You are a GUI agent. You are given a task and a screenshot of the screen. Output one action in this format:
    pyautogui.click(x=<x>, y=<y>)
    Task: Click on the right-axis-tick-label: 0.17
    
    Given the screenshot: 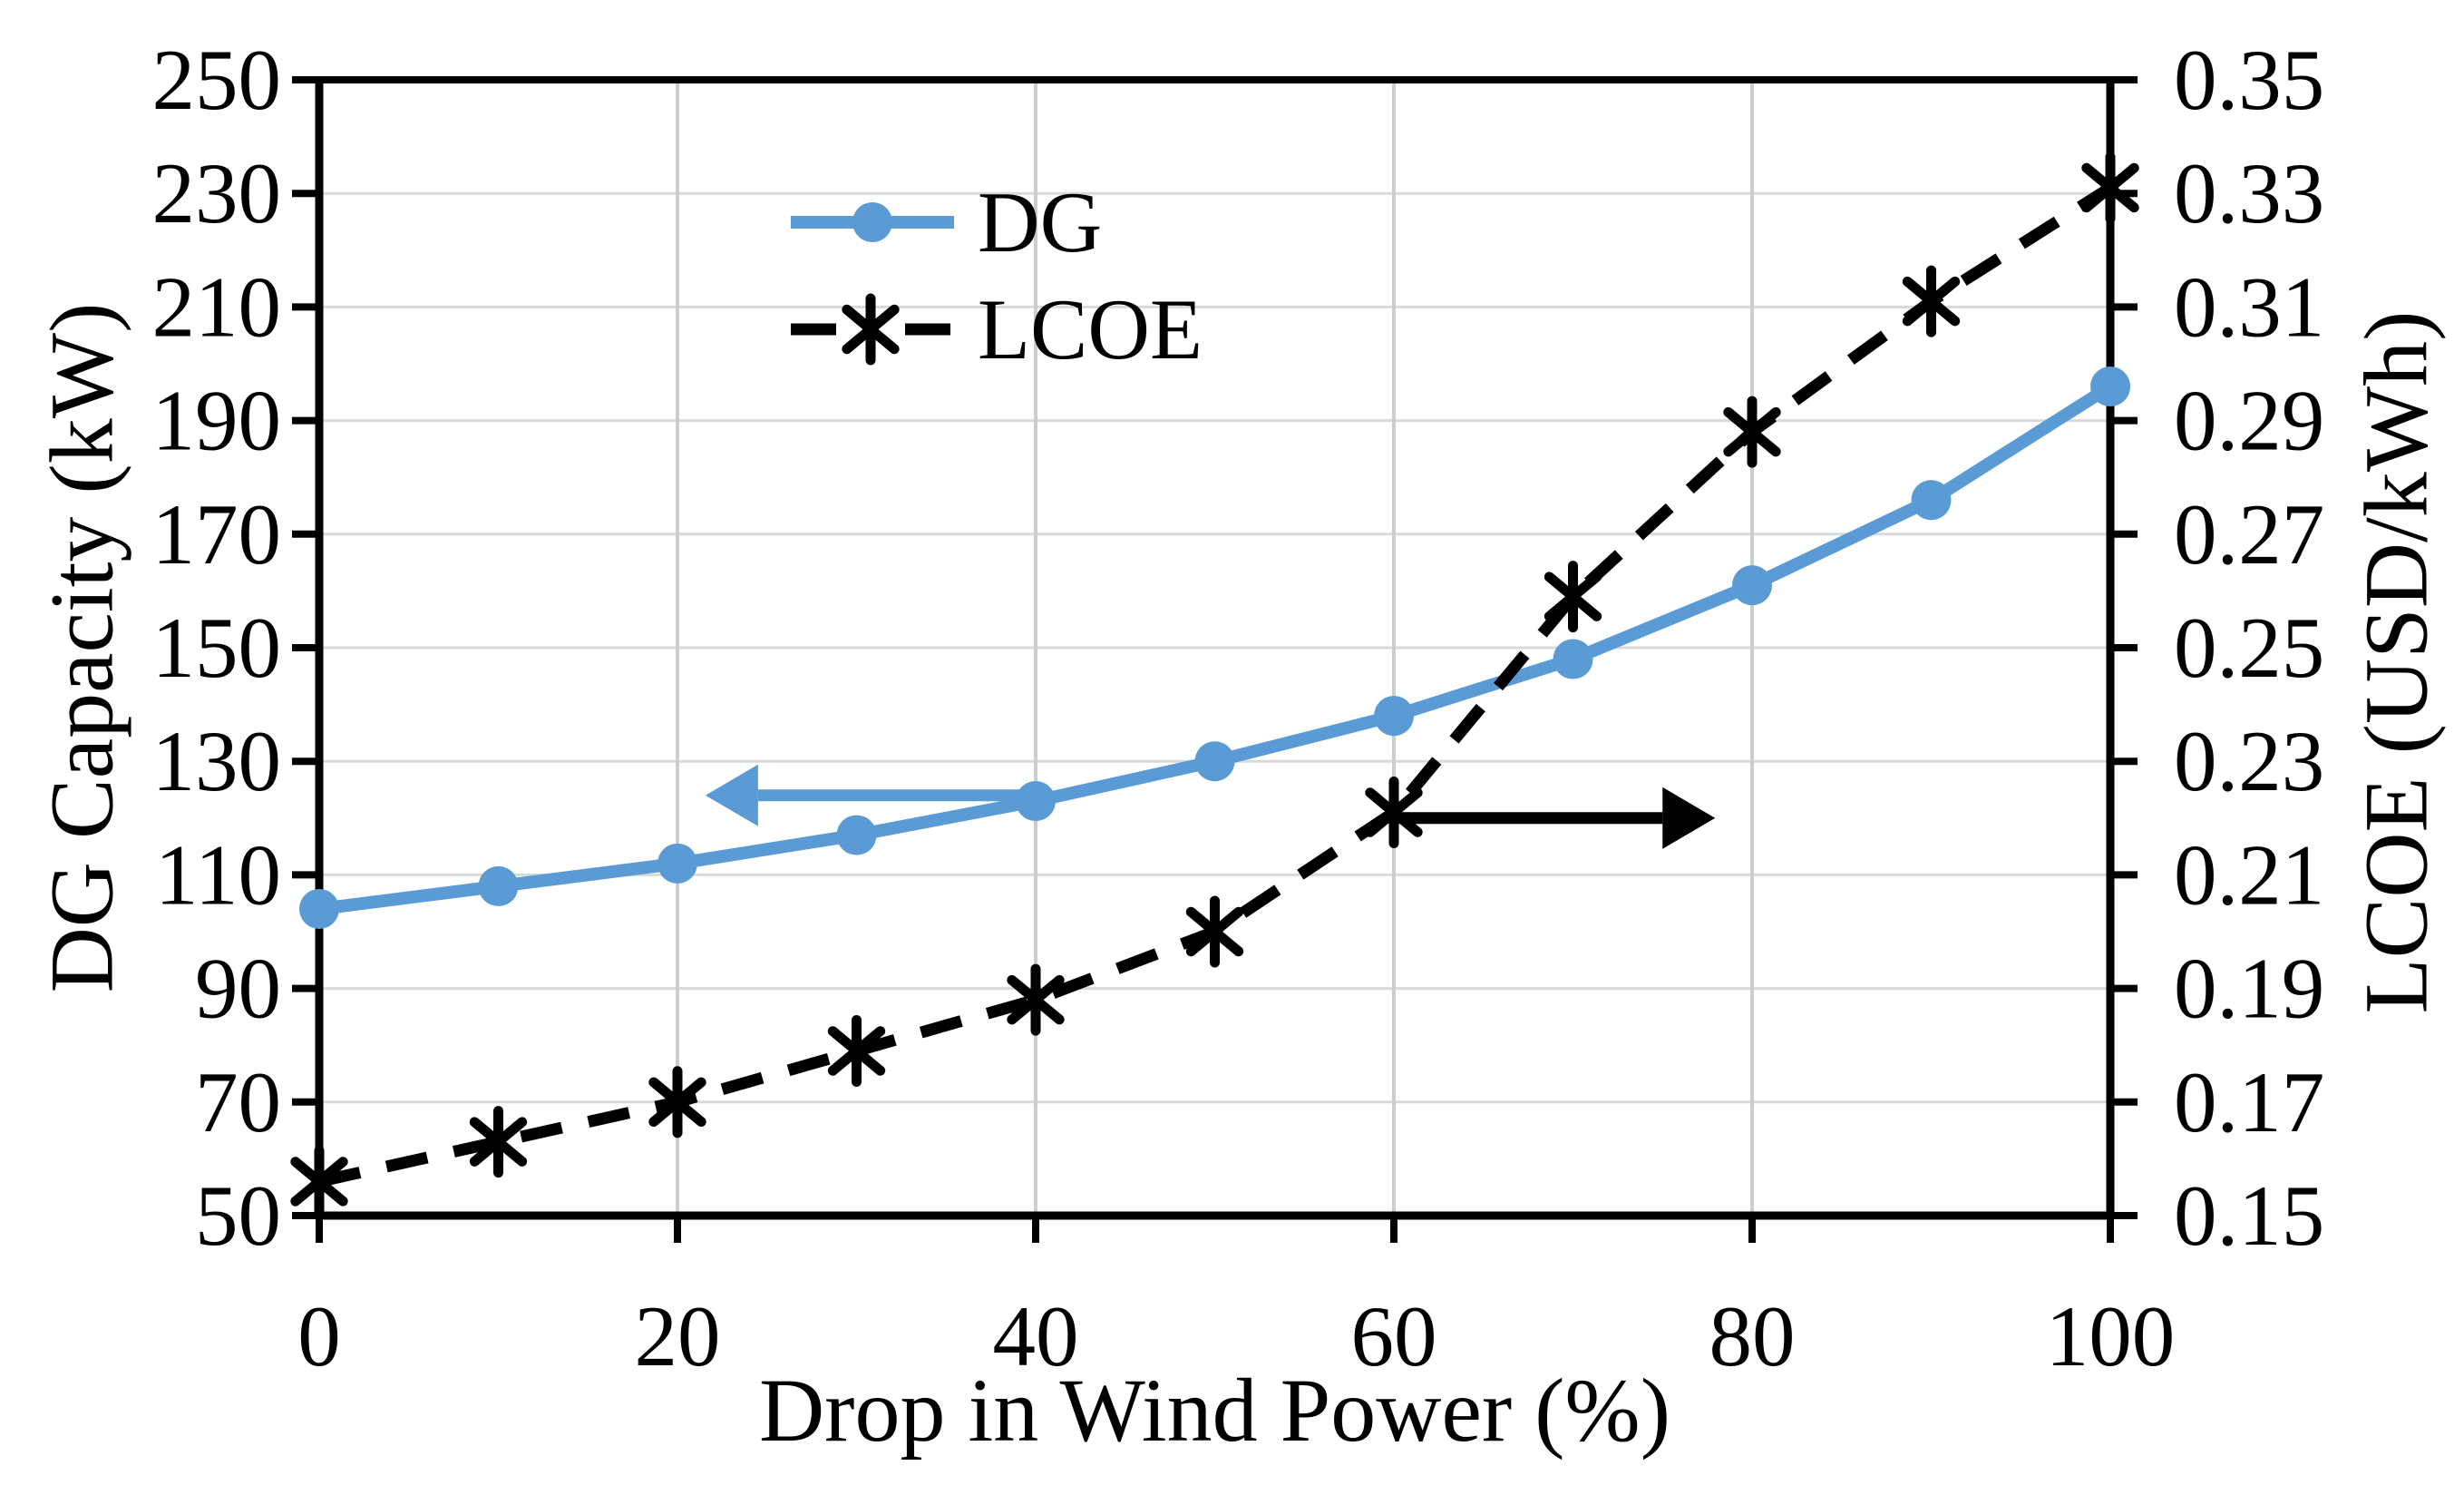 What is the action you would take?
    pyautogui.click(x=2249, y=1102)
    